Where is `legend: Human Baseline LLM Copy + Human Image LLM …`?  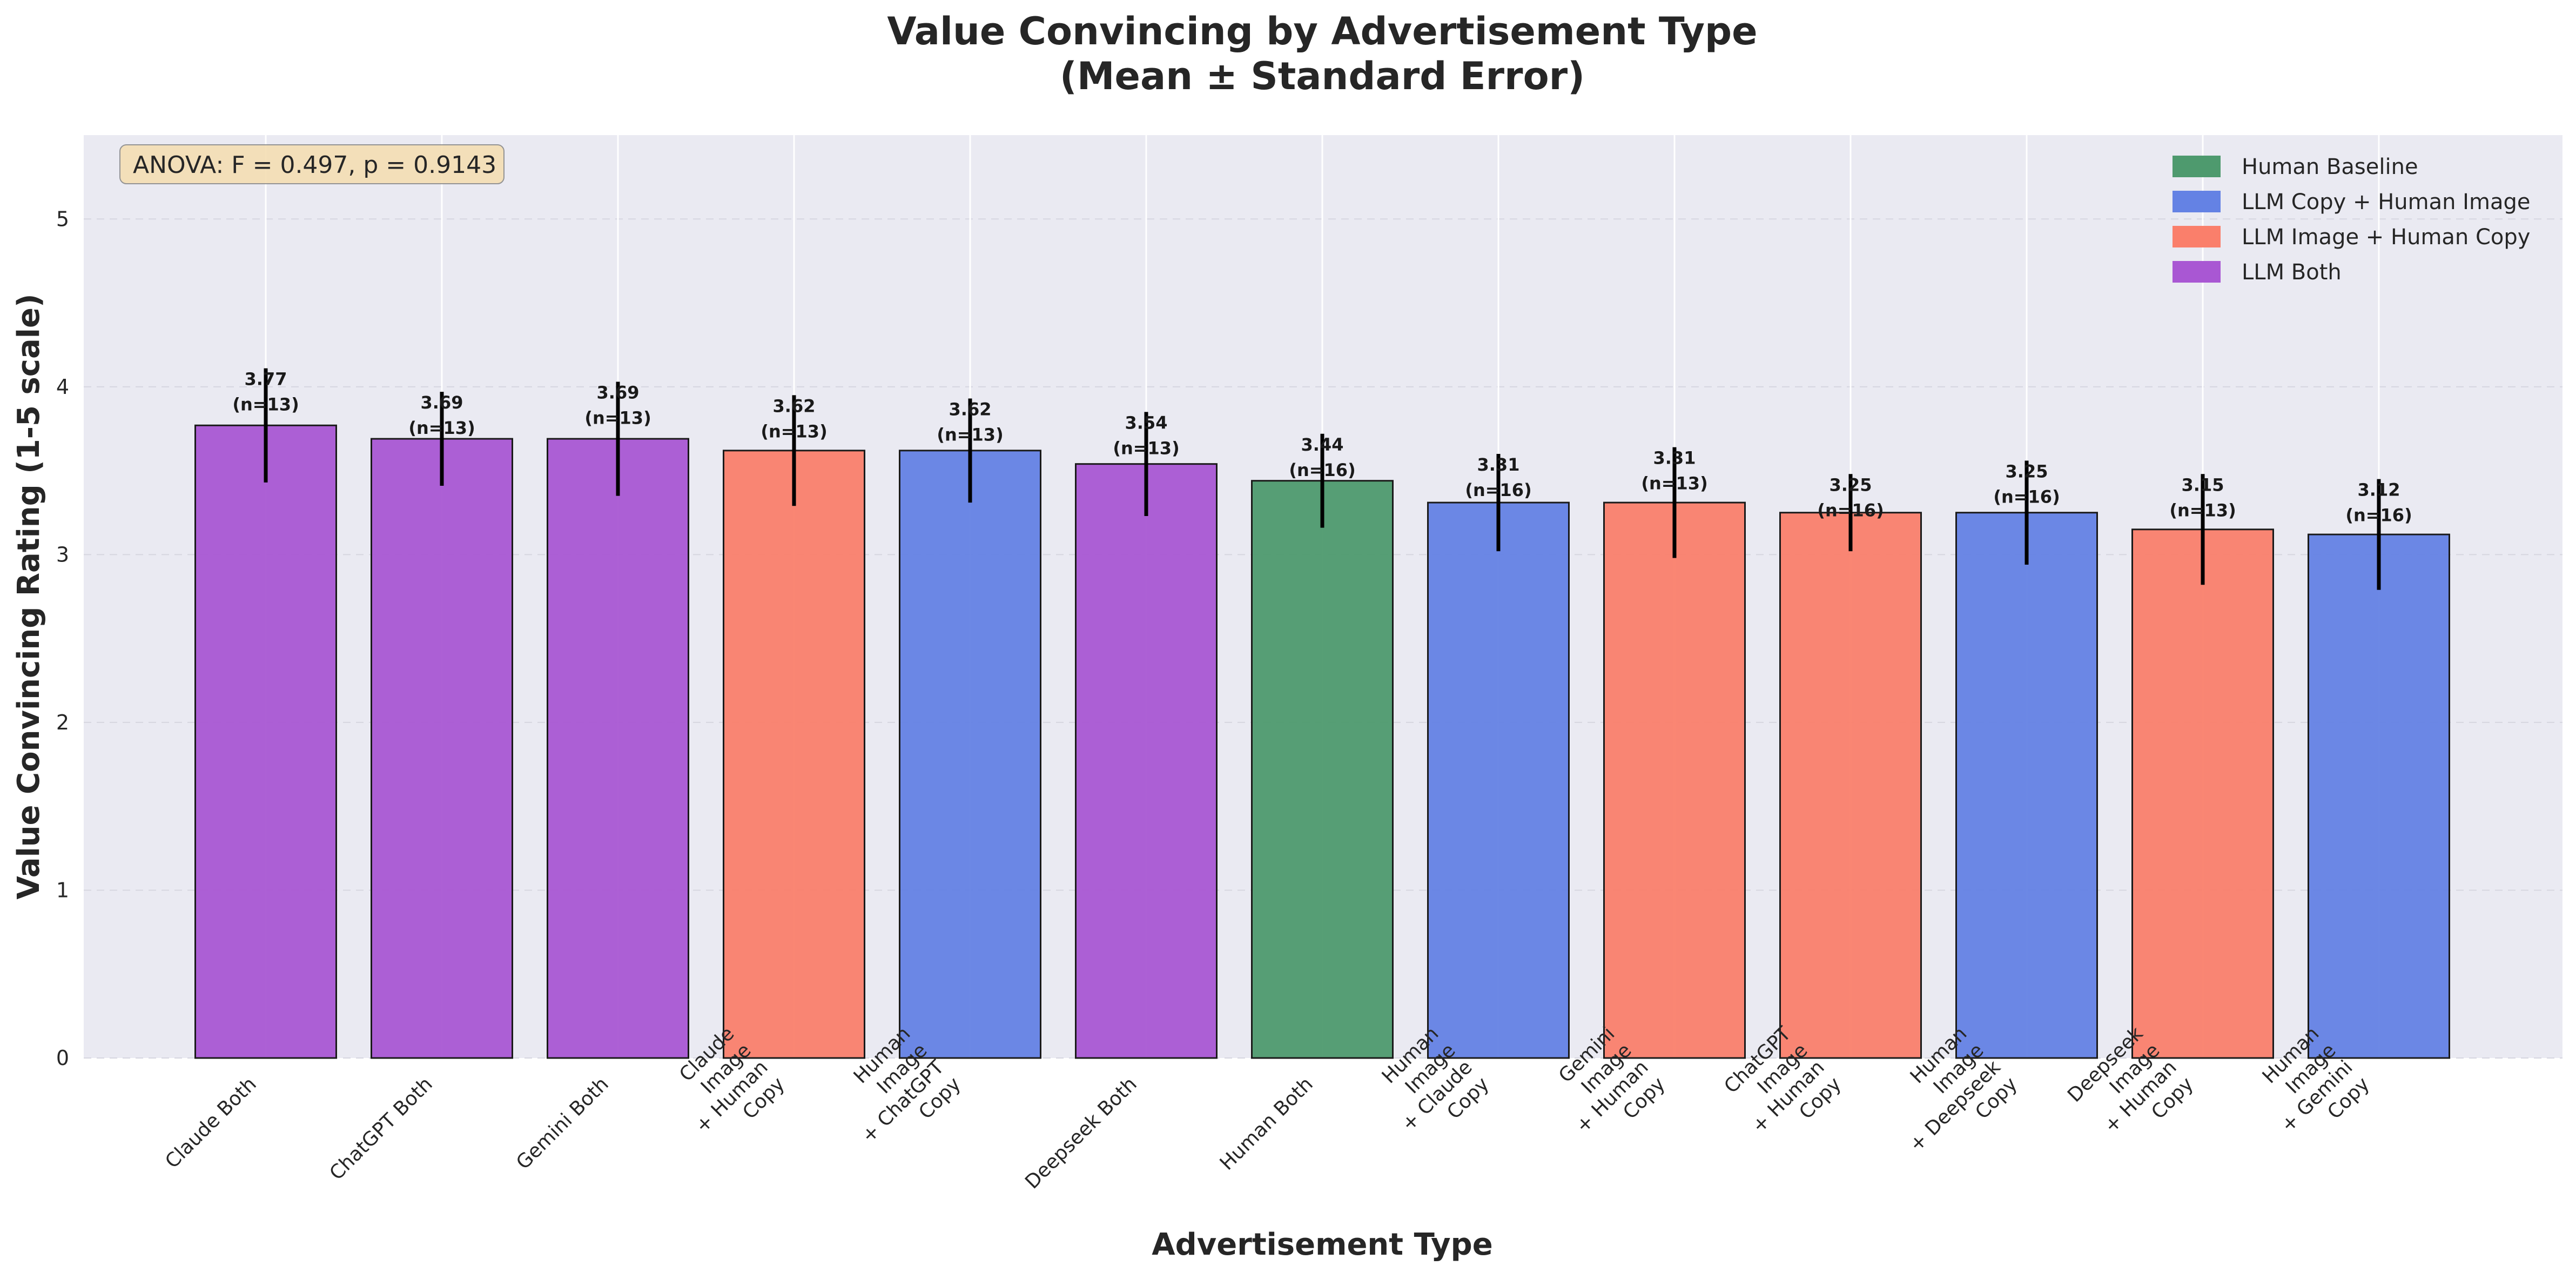
legend: Human Baseline LLM Copy + Human Image LLM … is located at coordinates (2351, 220).